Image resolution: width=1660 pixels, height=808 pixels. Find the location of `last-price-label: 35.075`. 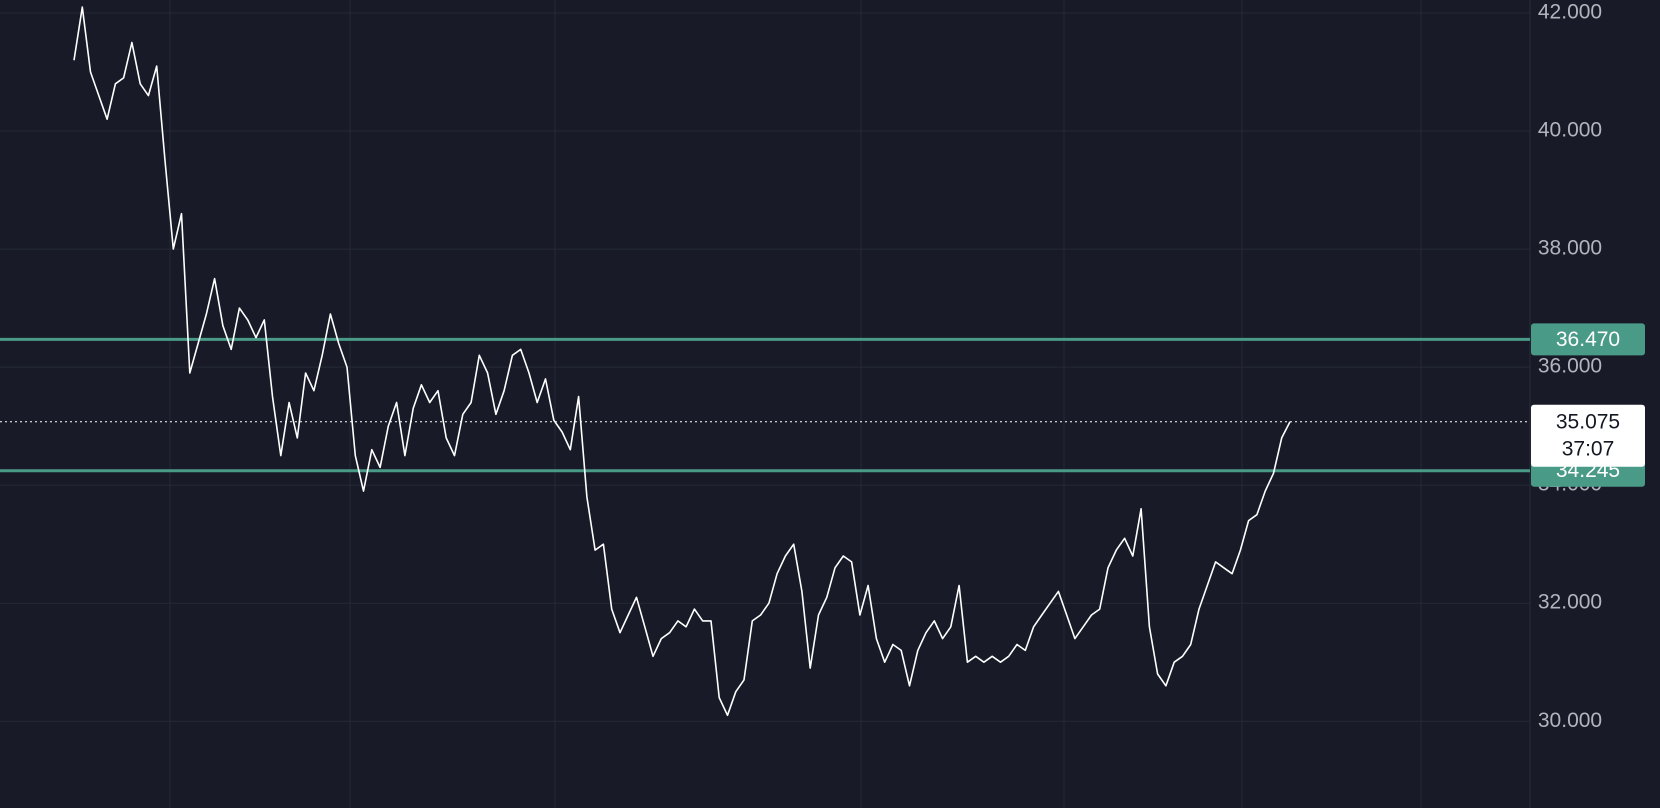

last-price-label: 35.075 is located at coordinates (1588, 421).